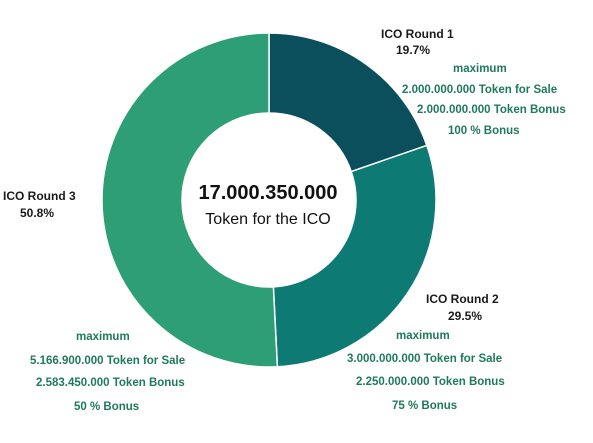 This screenshot has height=443, width=593. Describe the element at coordinates (480, 69) in the screenshot. I see `round-1-detail-maximum: maximum` at that location.